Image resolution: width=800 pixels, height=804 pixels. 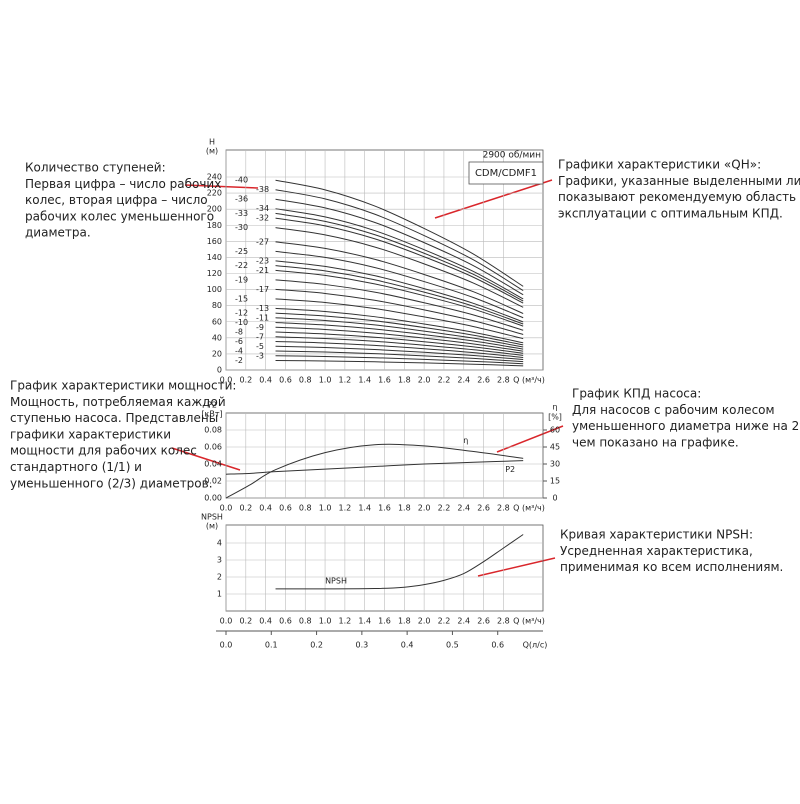 I want to click on series-label: -11, so click(x=262, y=317).